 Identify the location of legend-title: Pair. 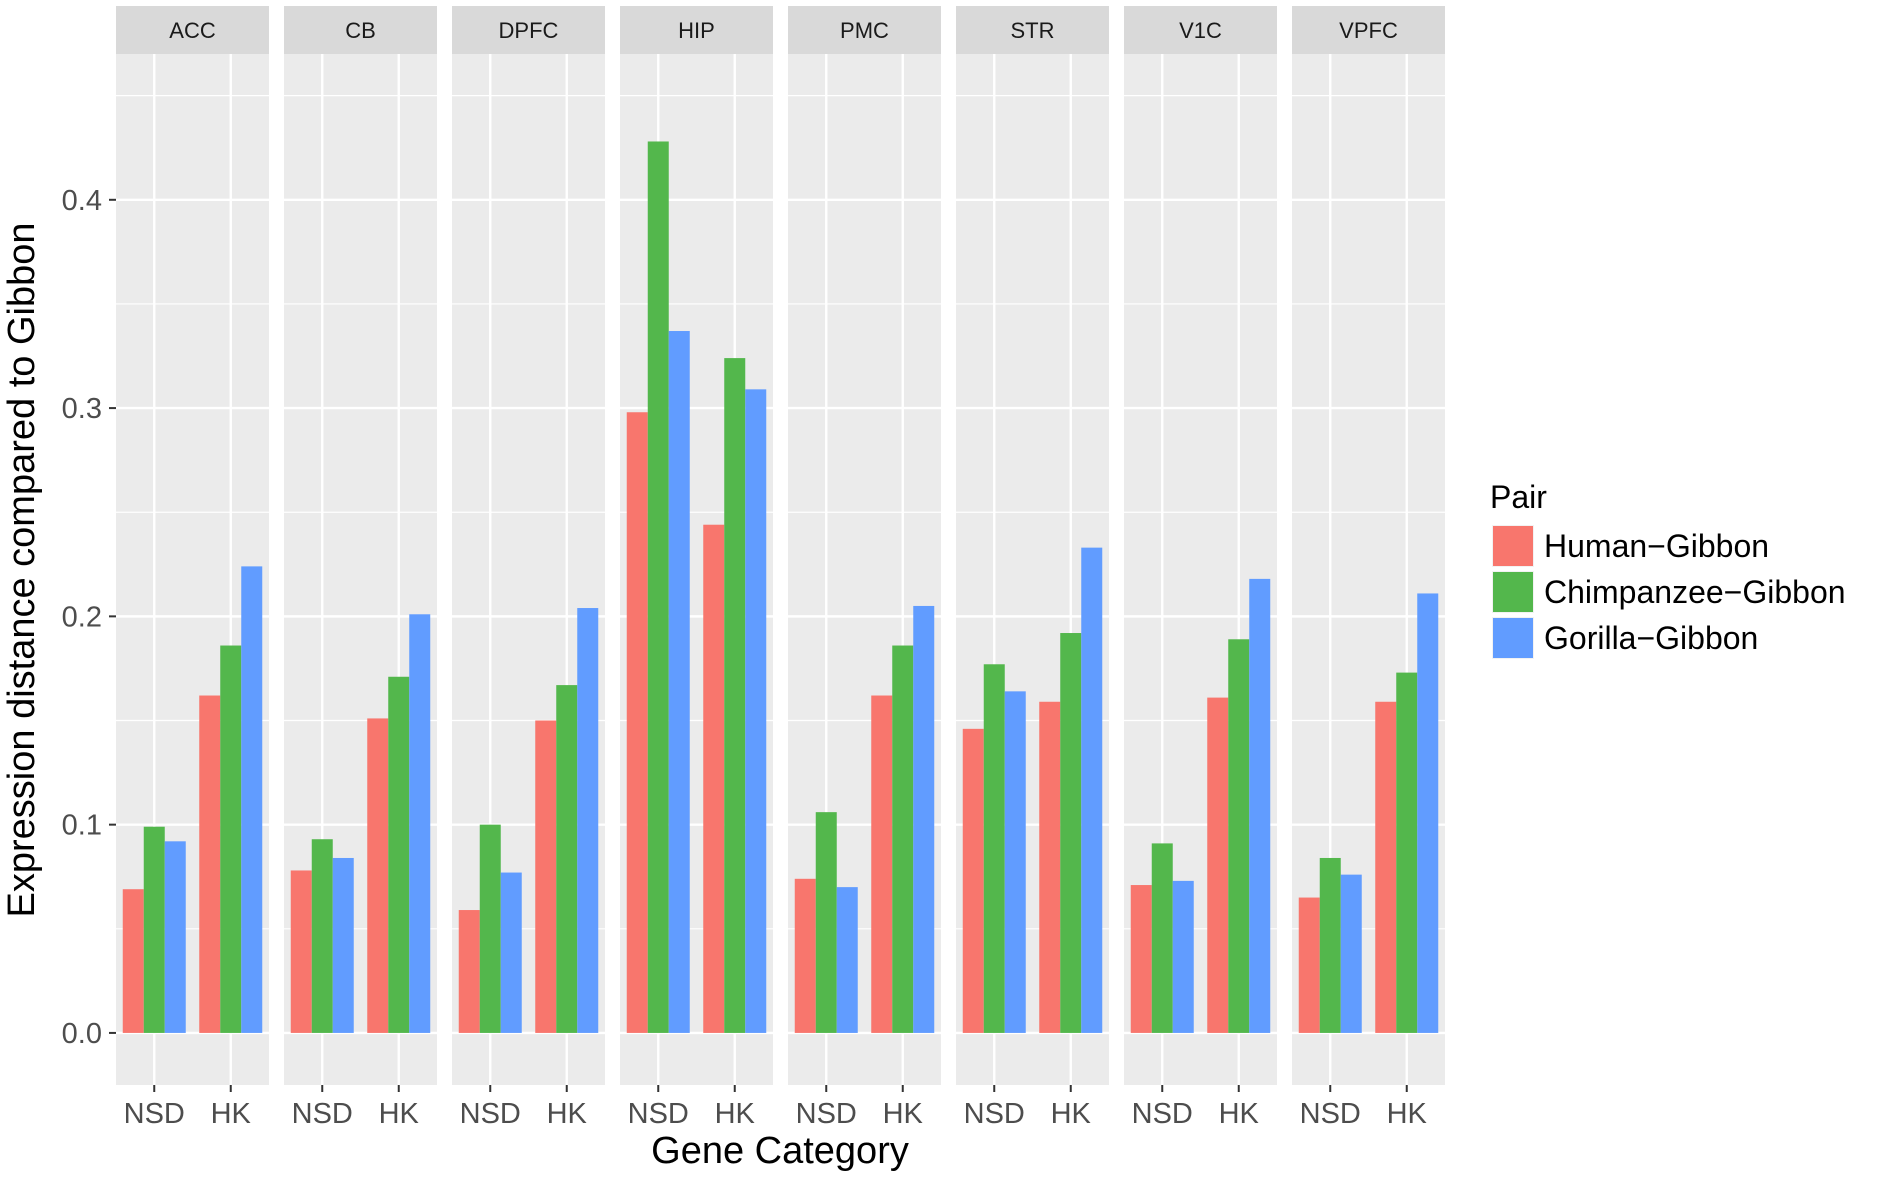
(1518, 497).